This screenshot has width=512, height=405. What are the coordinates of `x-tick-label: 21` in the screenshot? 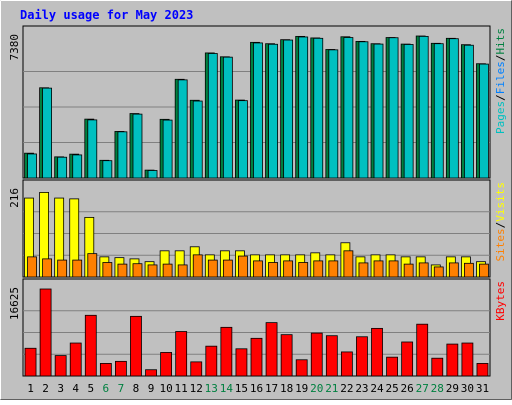 It's located at (331, 388).